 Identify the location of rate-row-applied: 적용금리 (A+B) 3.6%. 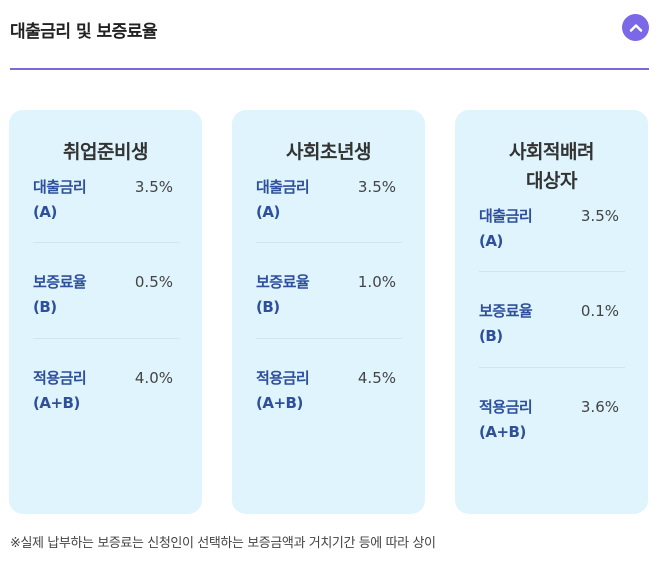
(552, 415).